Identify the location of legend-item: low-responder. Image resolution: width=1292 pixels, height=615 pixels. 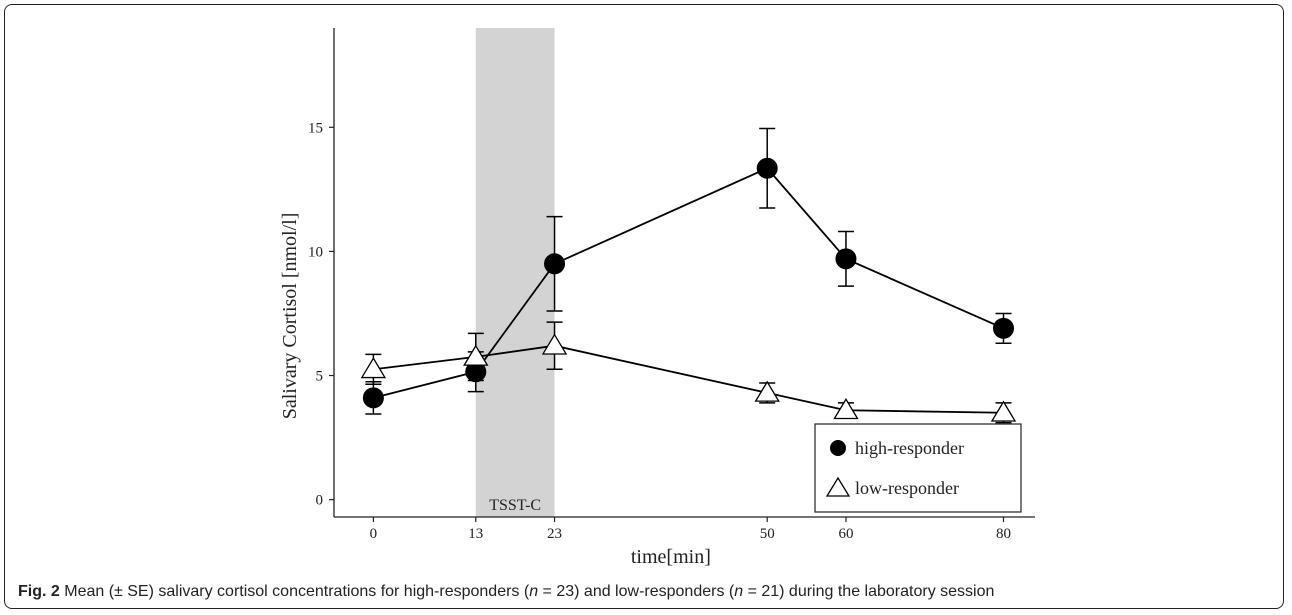
(892, 487).